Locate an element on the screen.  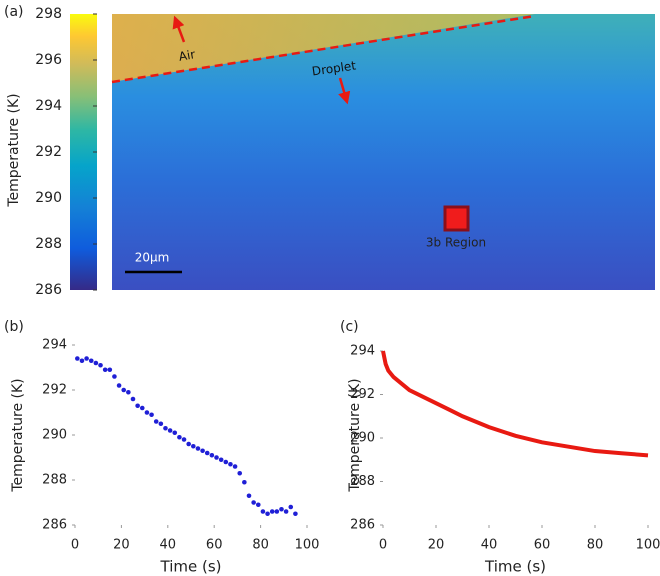
region-marker is located at coordinates (456, 218).